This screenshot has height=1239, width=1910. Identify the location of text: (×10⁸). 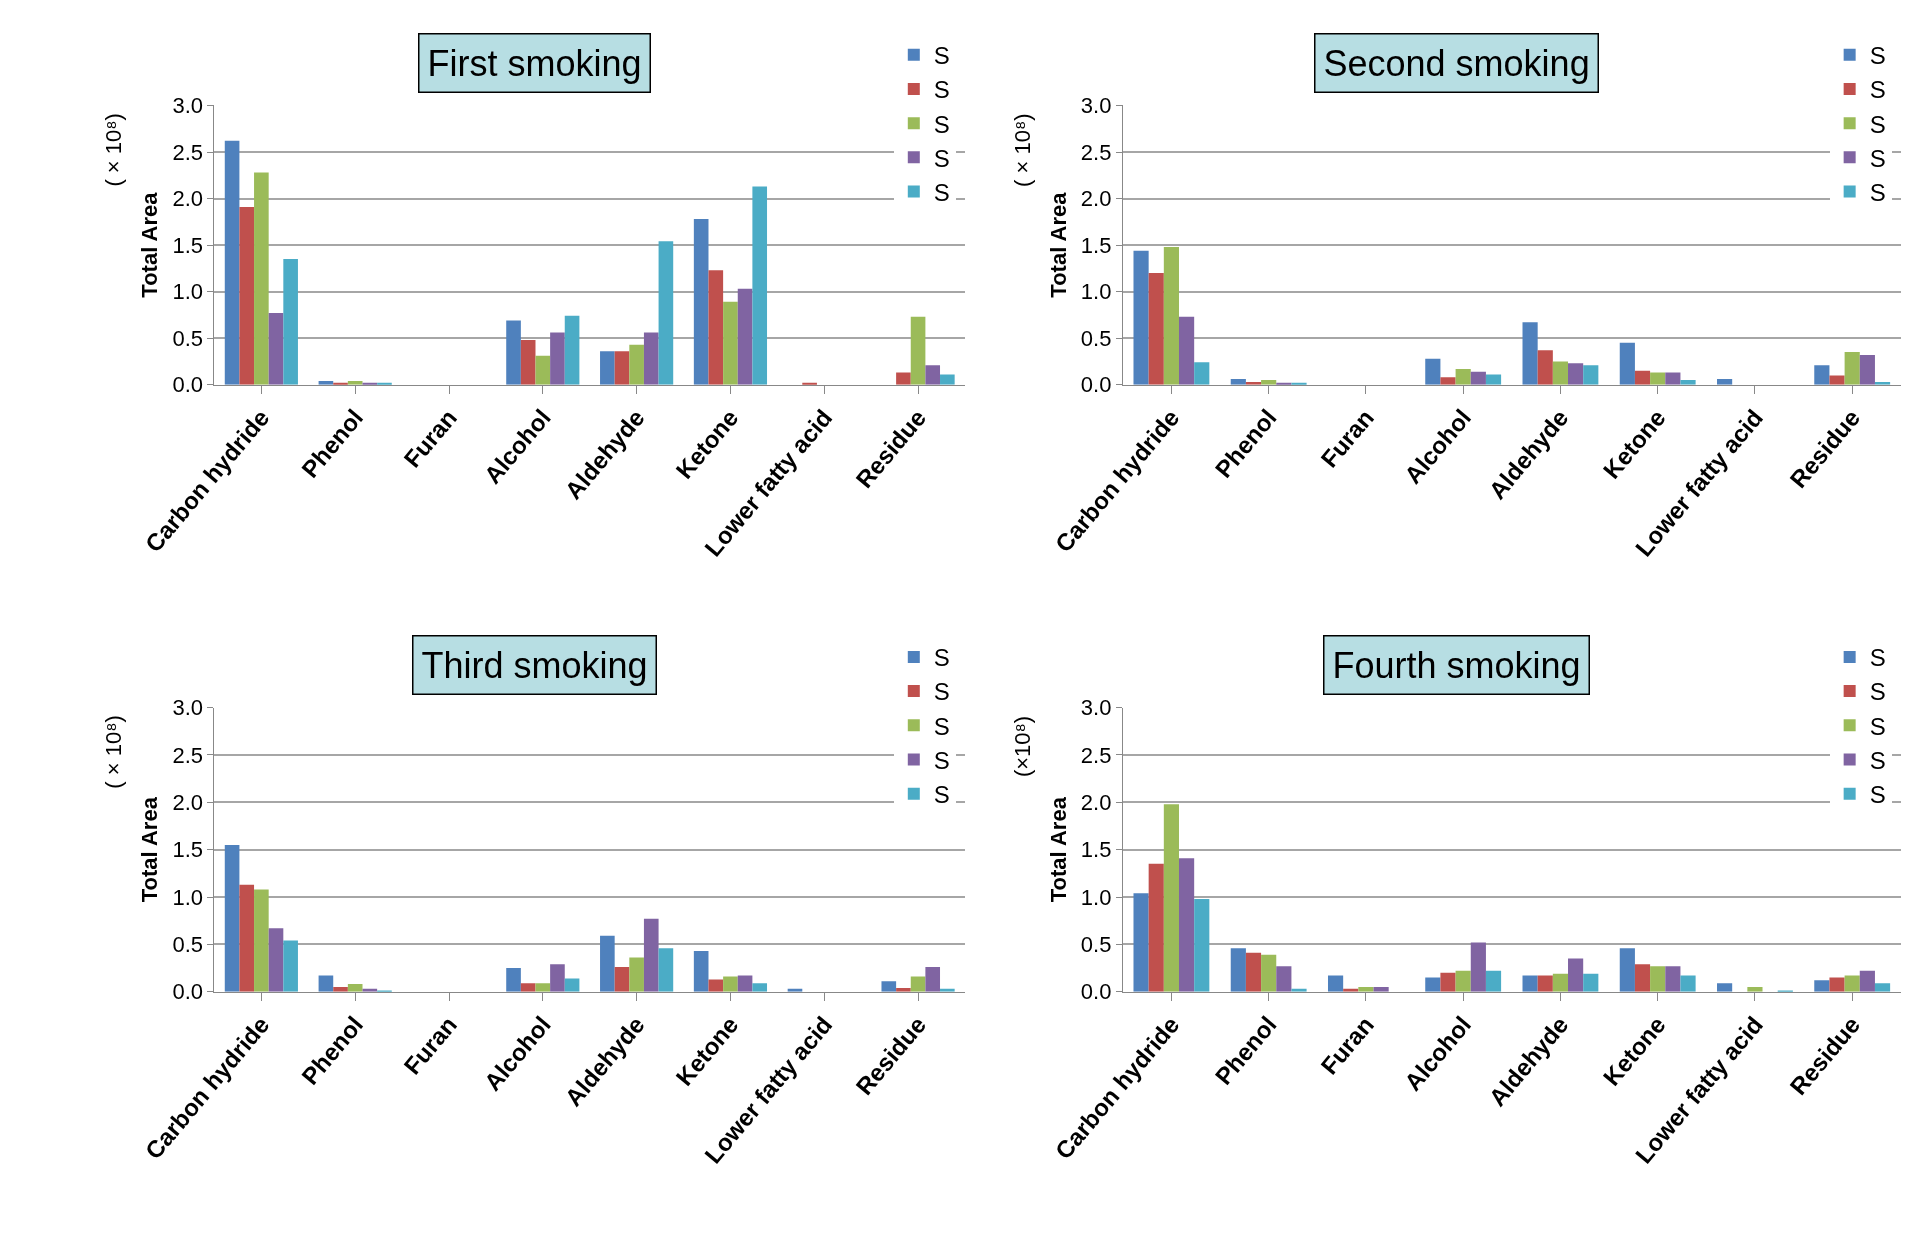
(1022, 746).